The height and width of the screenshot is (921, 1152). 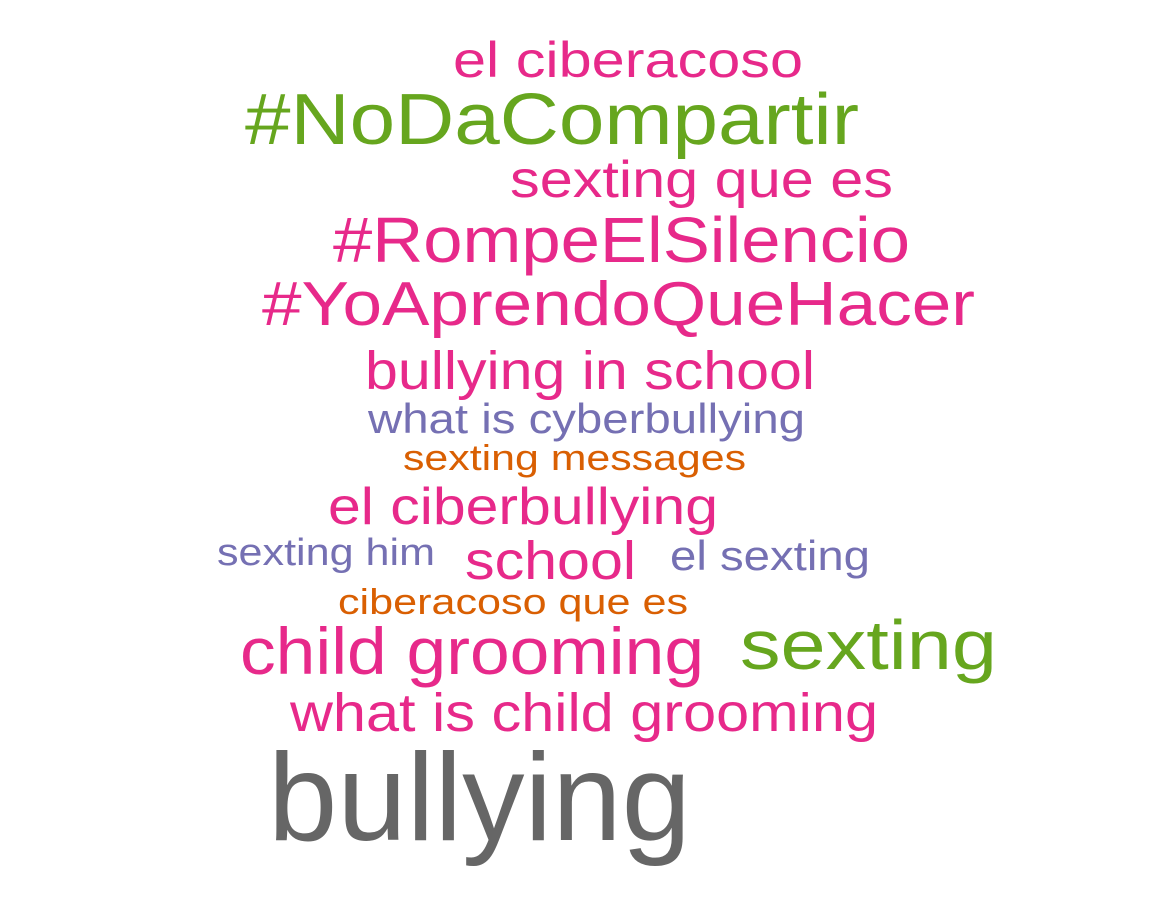 I want to click on word-bullying: bullying, so click(x=479, y=798).